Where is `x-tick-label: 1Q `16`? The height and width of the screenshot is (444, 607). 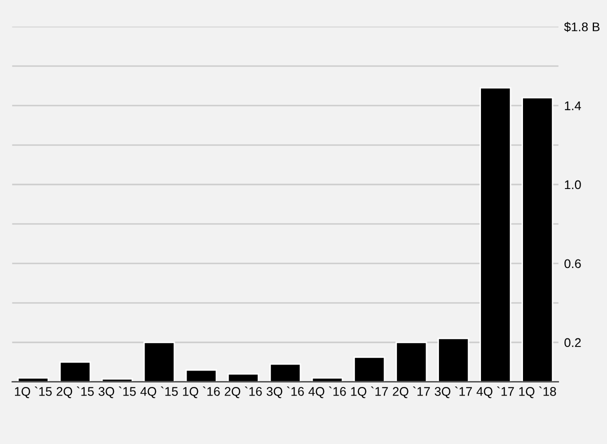
x-tick-label: 1Q `16 is located at coordinates (201, 392).